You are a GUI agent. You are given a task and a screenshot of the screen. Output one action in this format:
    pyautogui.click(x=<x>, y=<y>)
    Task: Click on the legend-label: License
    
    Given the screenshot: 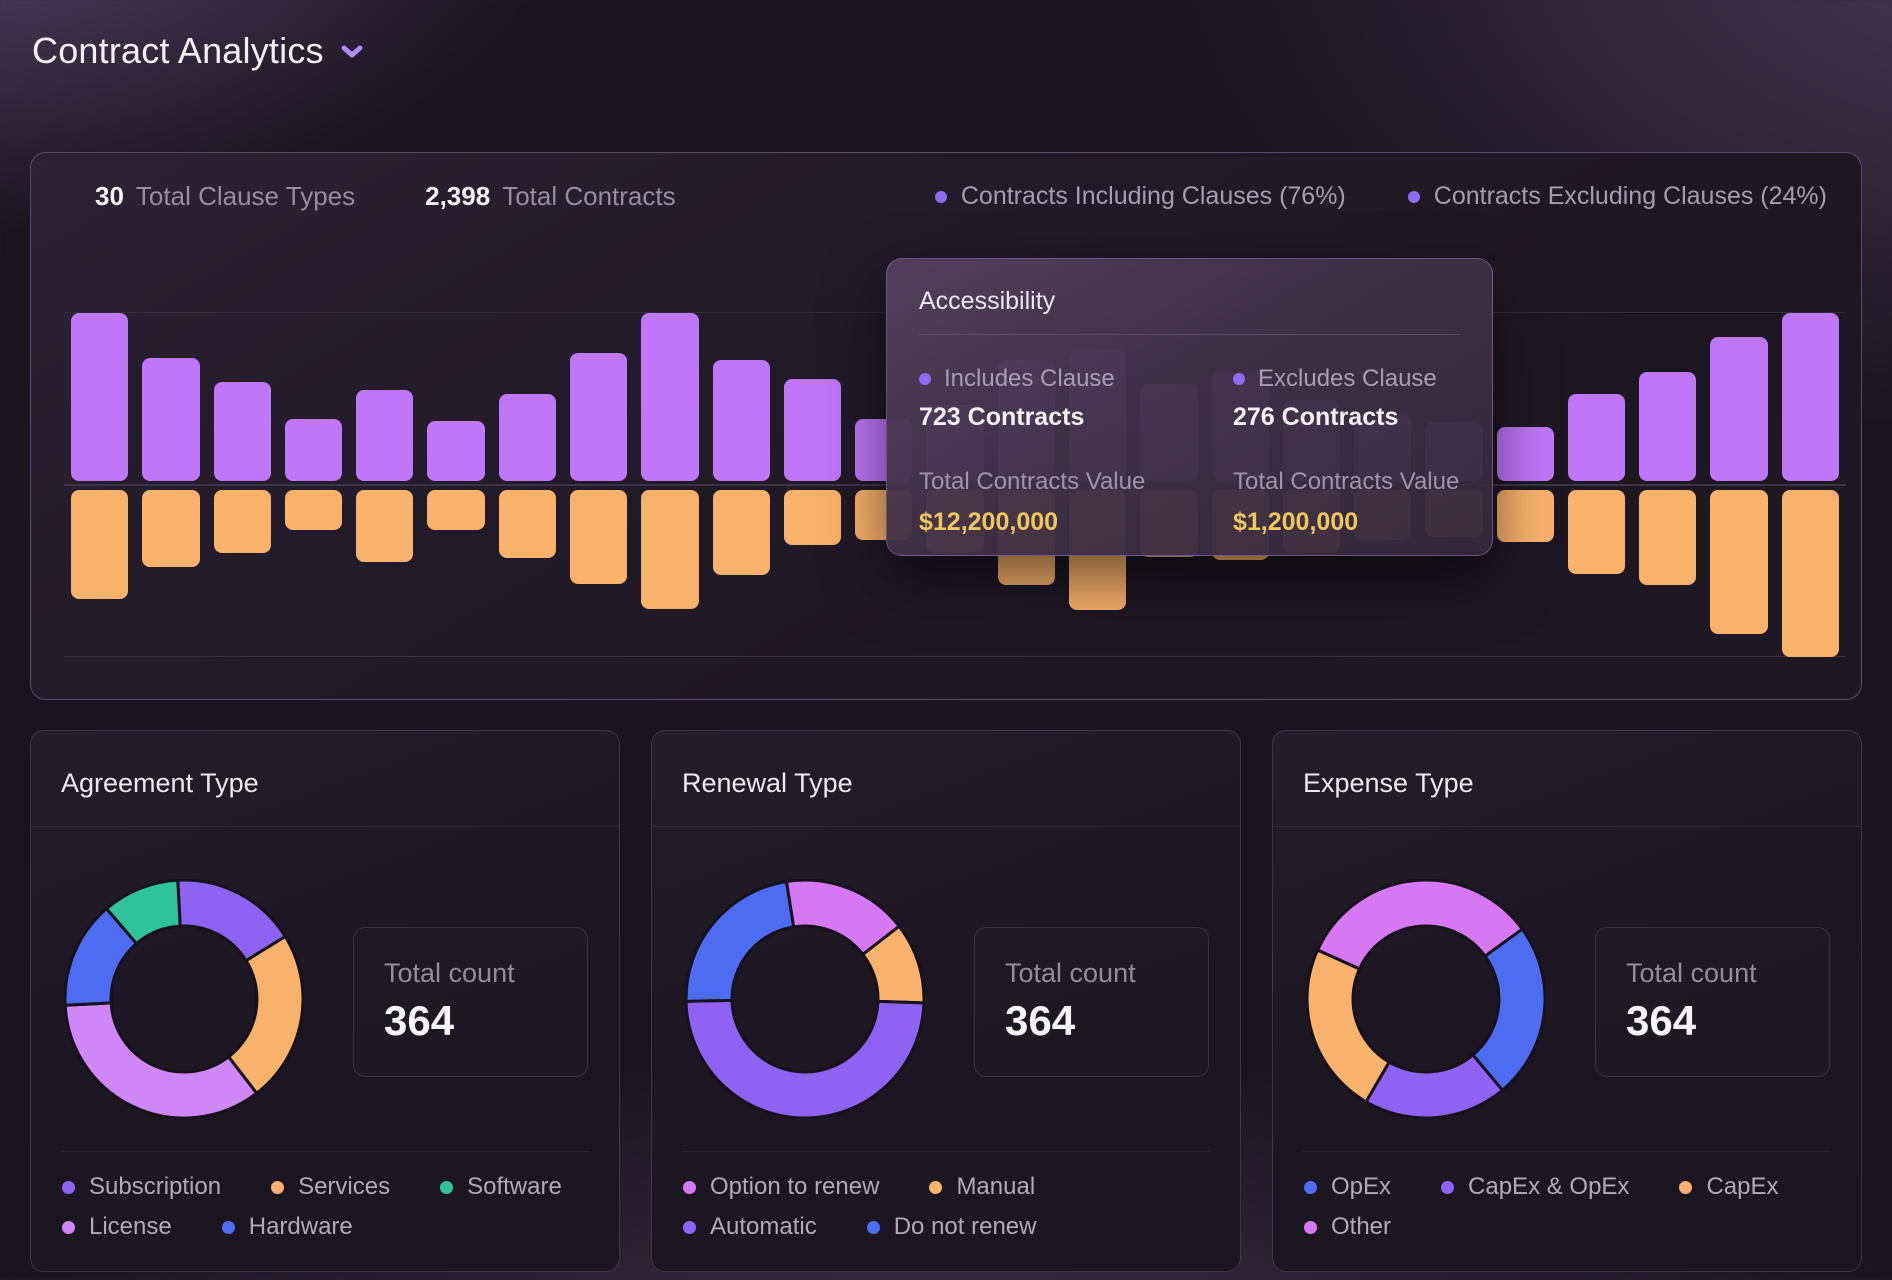 What is the action you would take?
    pyautogui.click(x=130, y=1226)
    